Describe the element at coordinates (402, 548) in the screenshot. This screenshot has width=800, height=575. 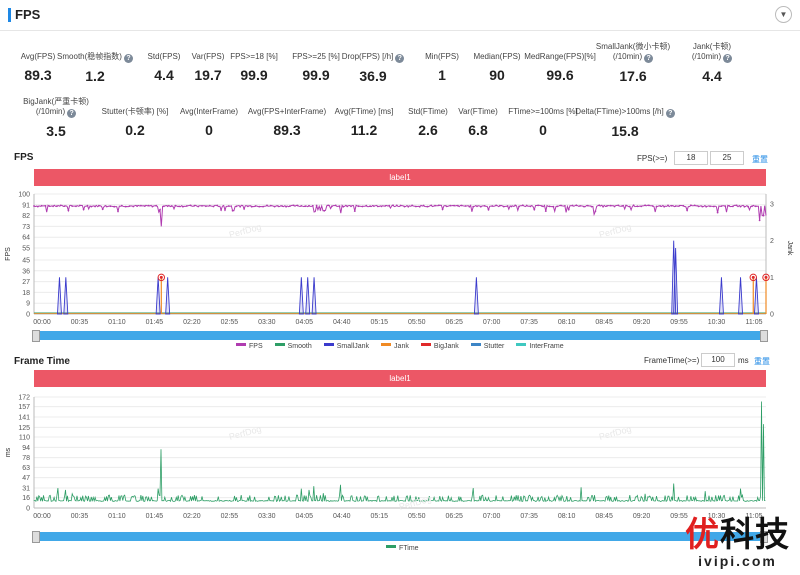
I see `legend-item-ftime: FTime` at that location.